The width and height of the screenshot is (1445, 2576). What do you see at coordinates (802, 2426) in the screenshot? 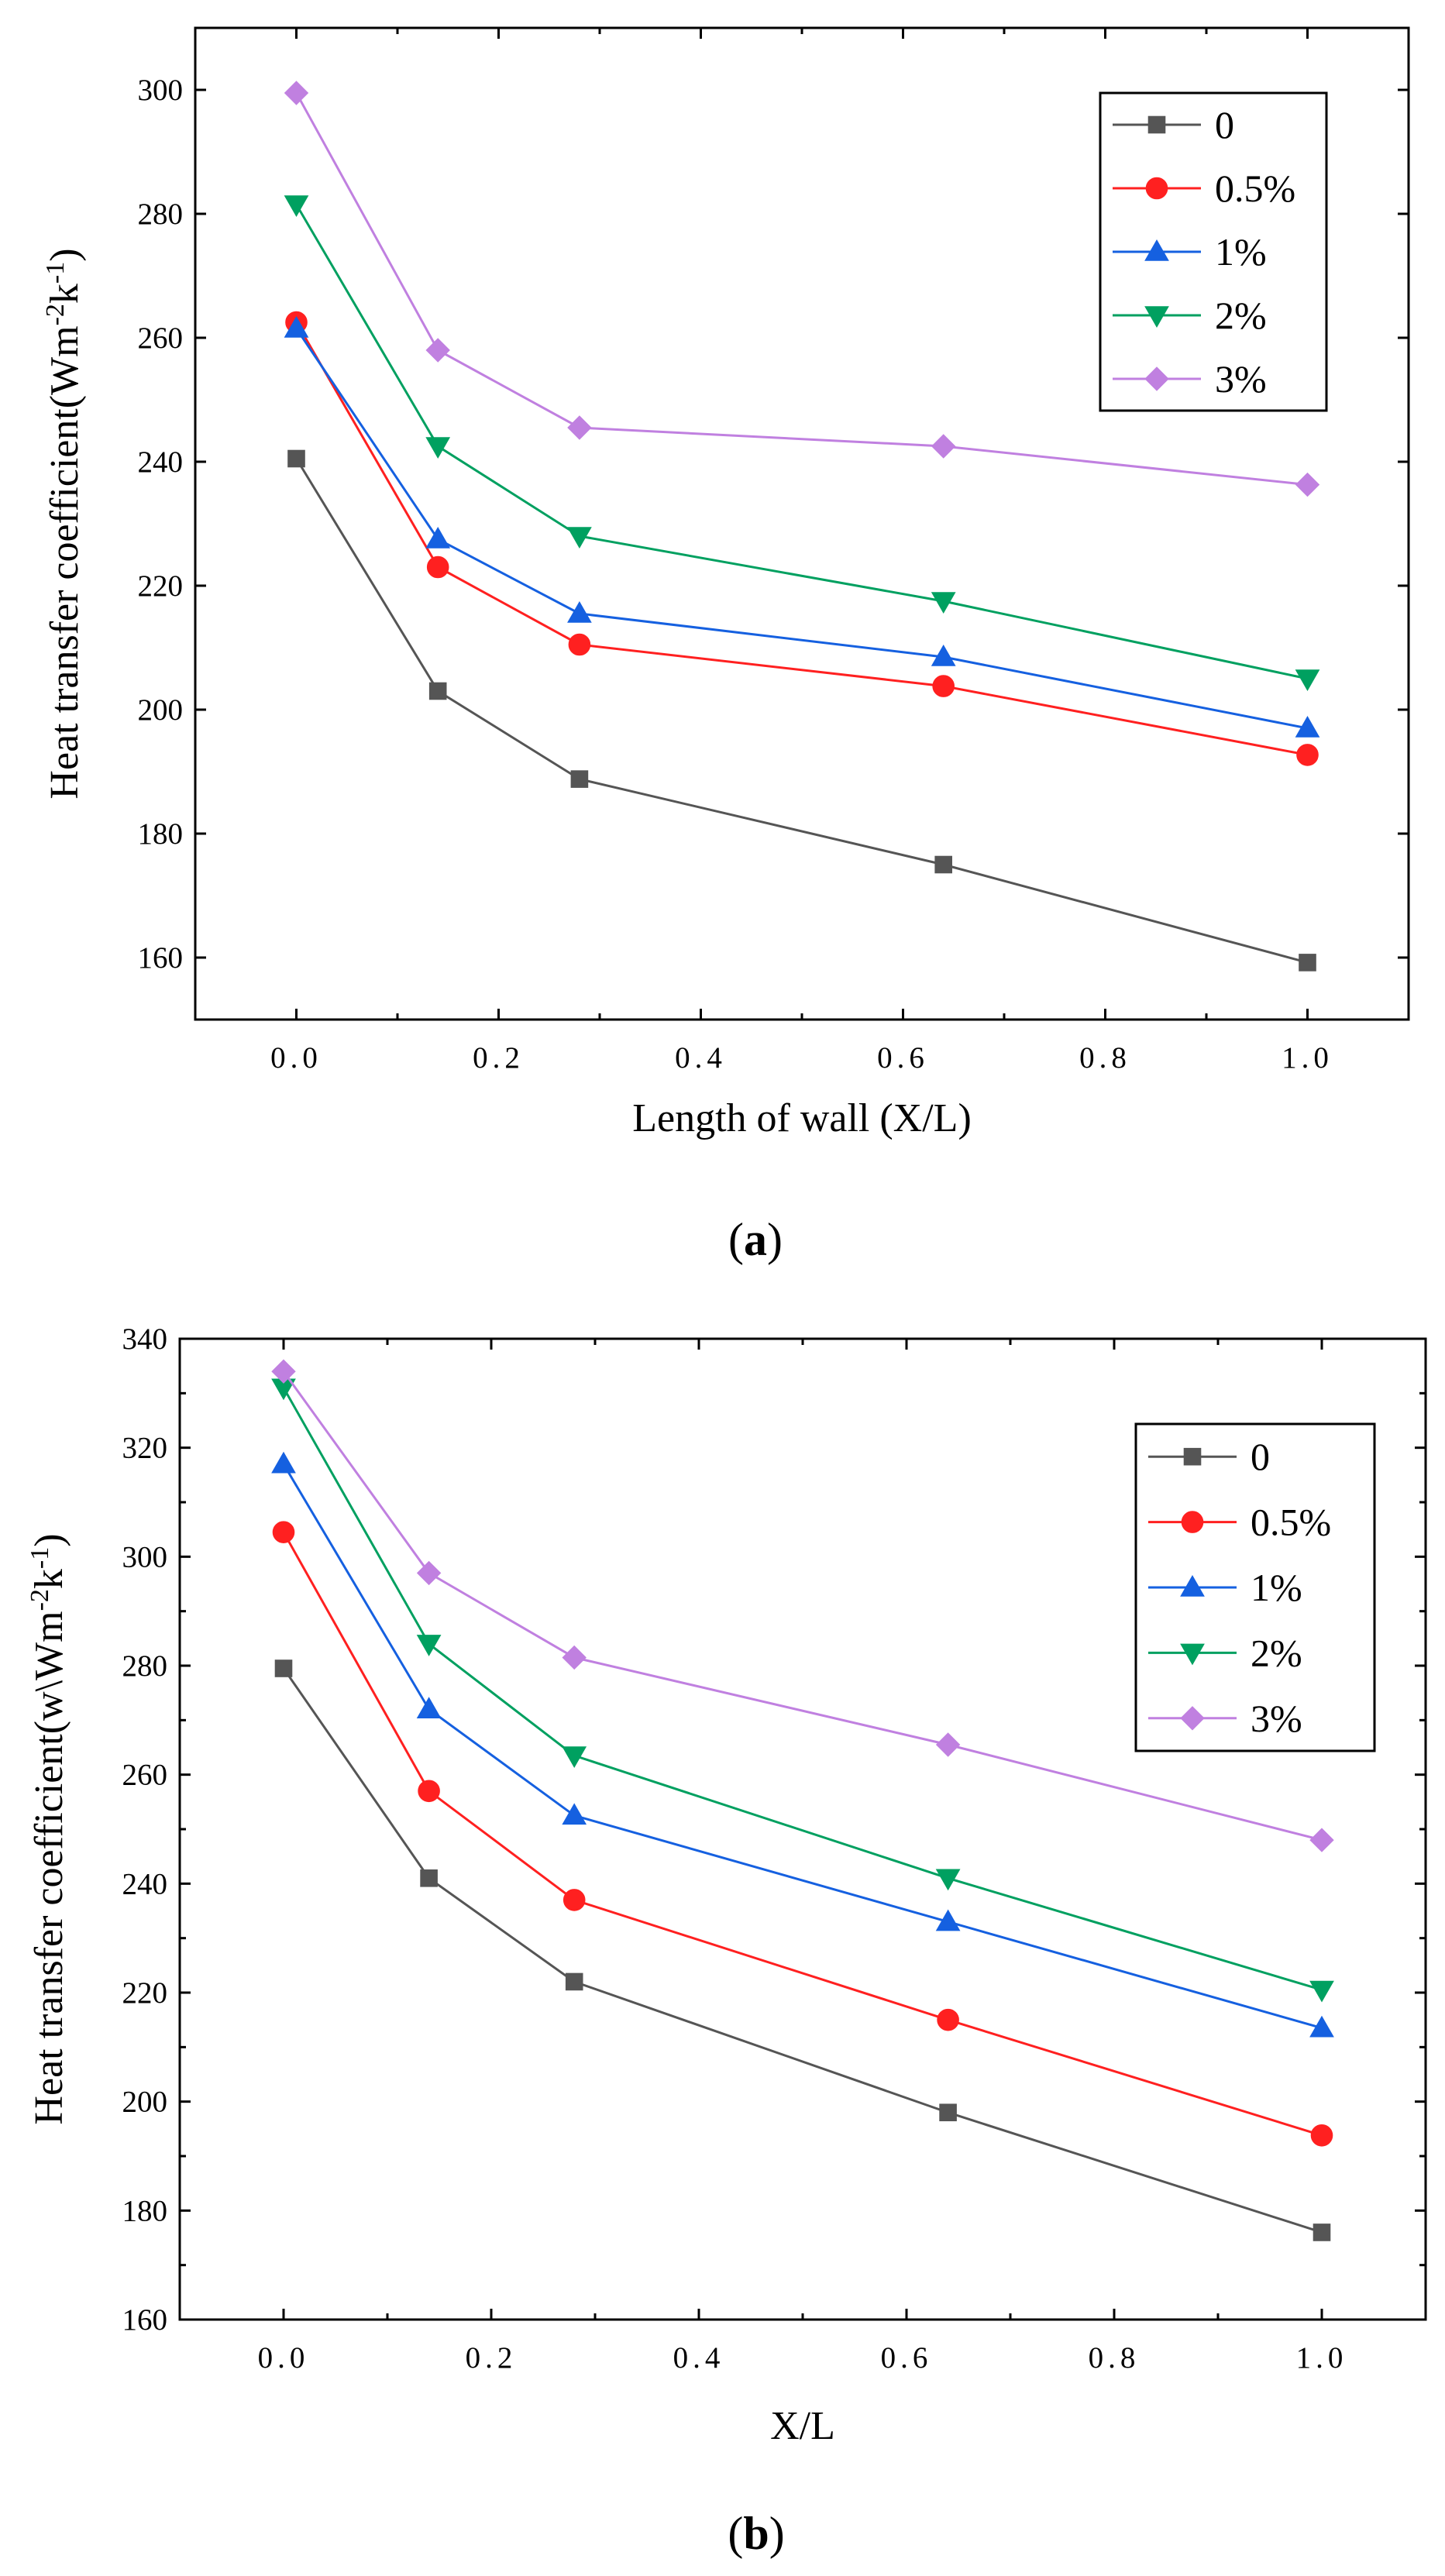
I see `x-axis-label: X/L` at bounding box center [802, 2426].